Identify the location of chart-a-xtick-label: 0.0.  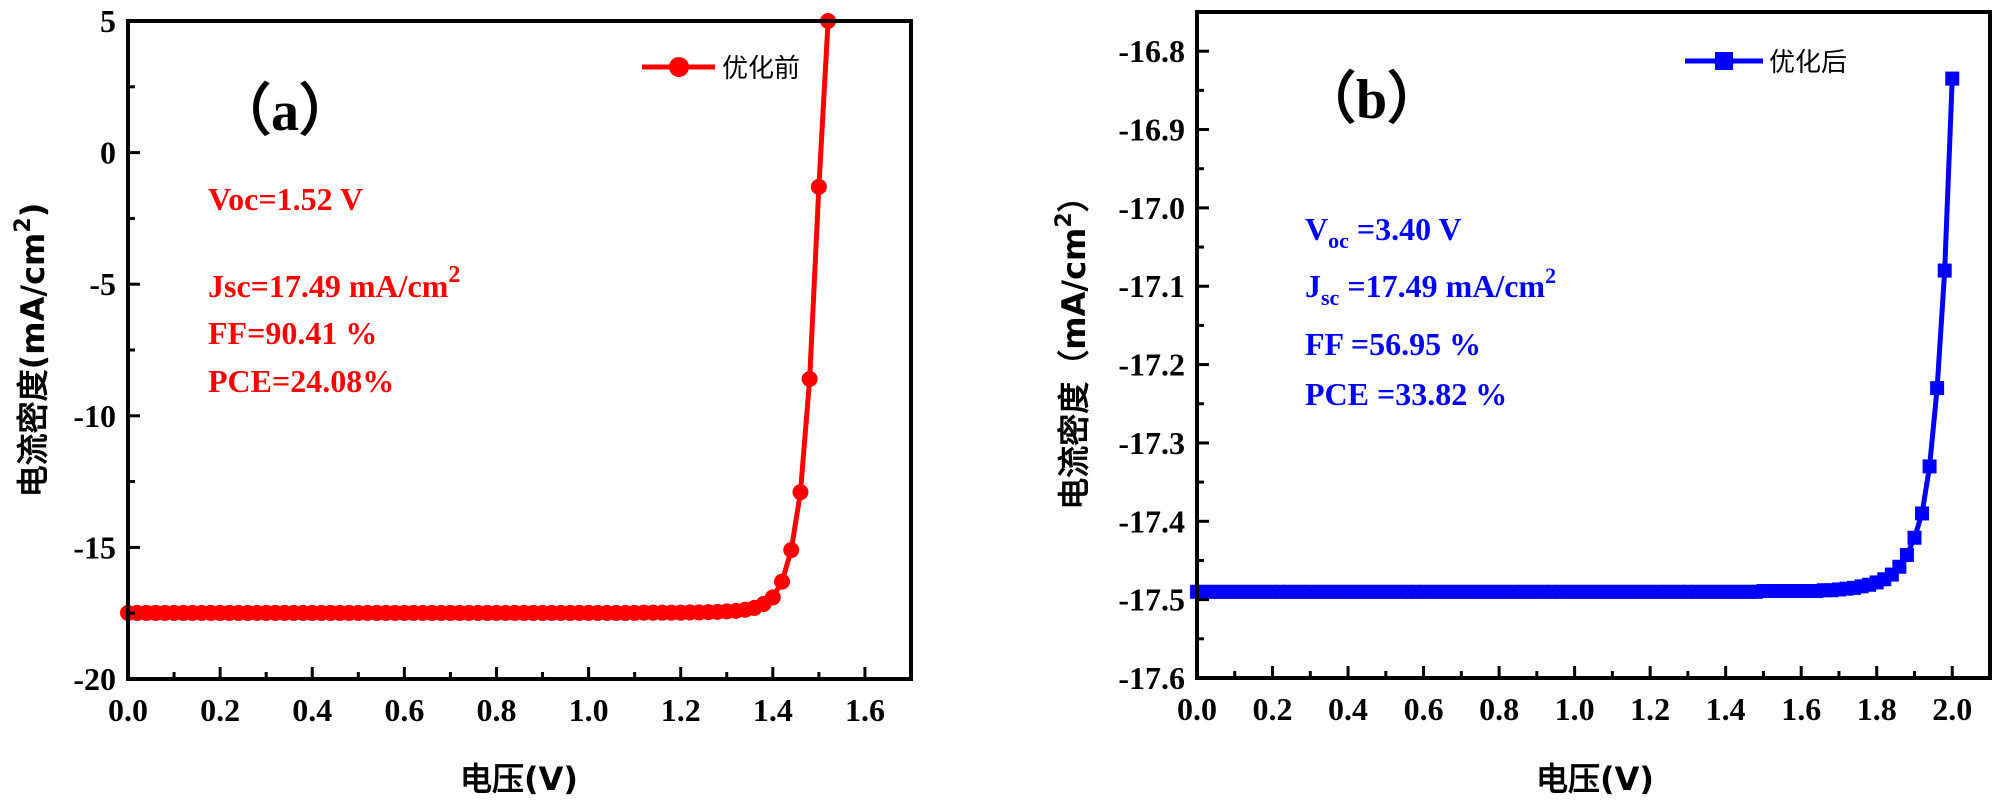
(128, 710).